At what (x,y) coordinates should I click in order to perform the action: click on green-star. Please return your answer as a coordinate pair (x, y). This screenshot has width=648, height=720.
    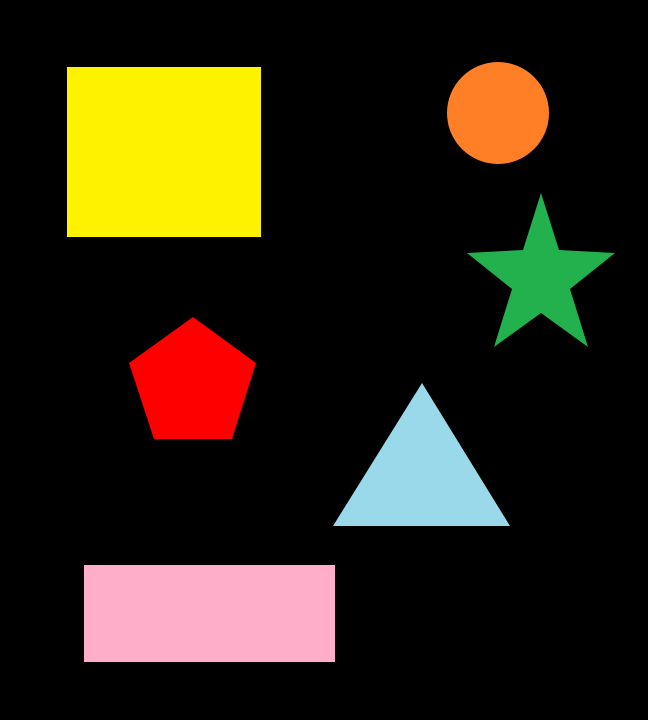
    Looking at the image, I should click on (541, 270).